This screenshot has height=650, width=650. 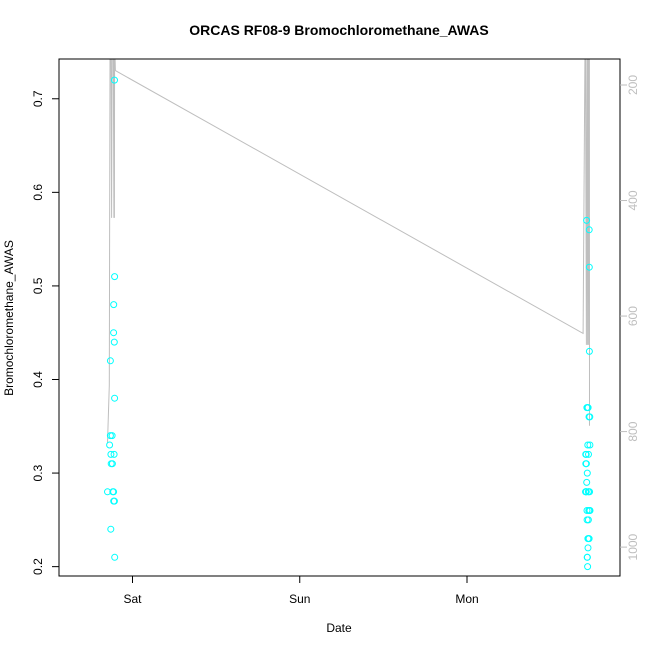 I want to click on y-tick-label: 0.3, so click(x=38, y=472).